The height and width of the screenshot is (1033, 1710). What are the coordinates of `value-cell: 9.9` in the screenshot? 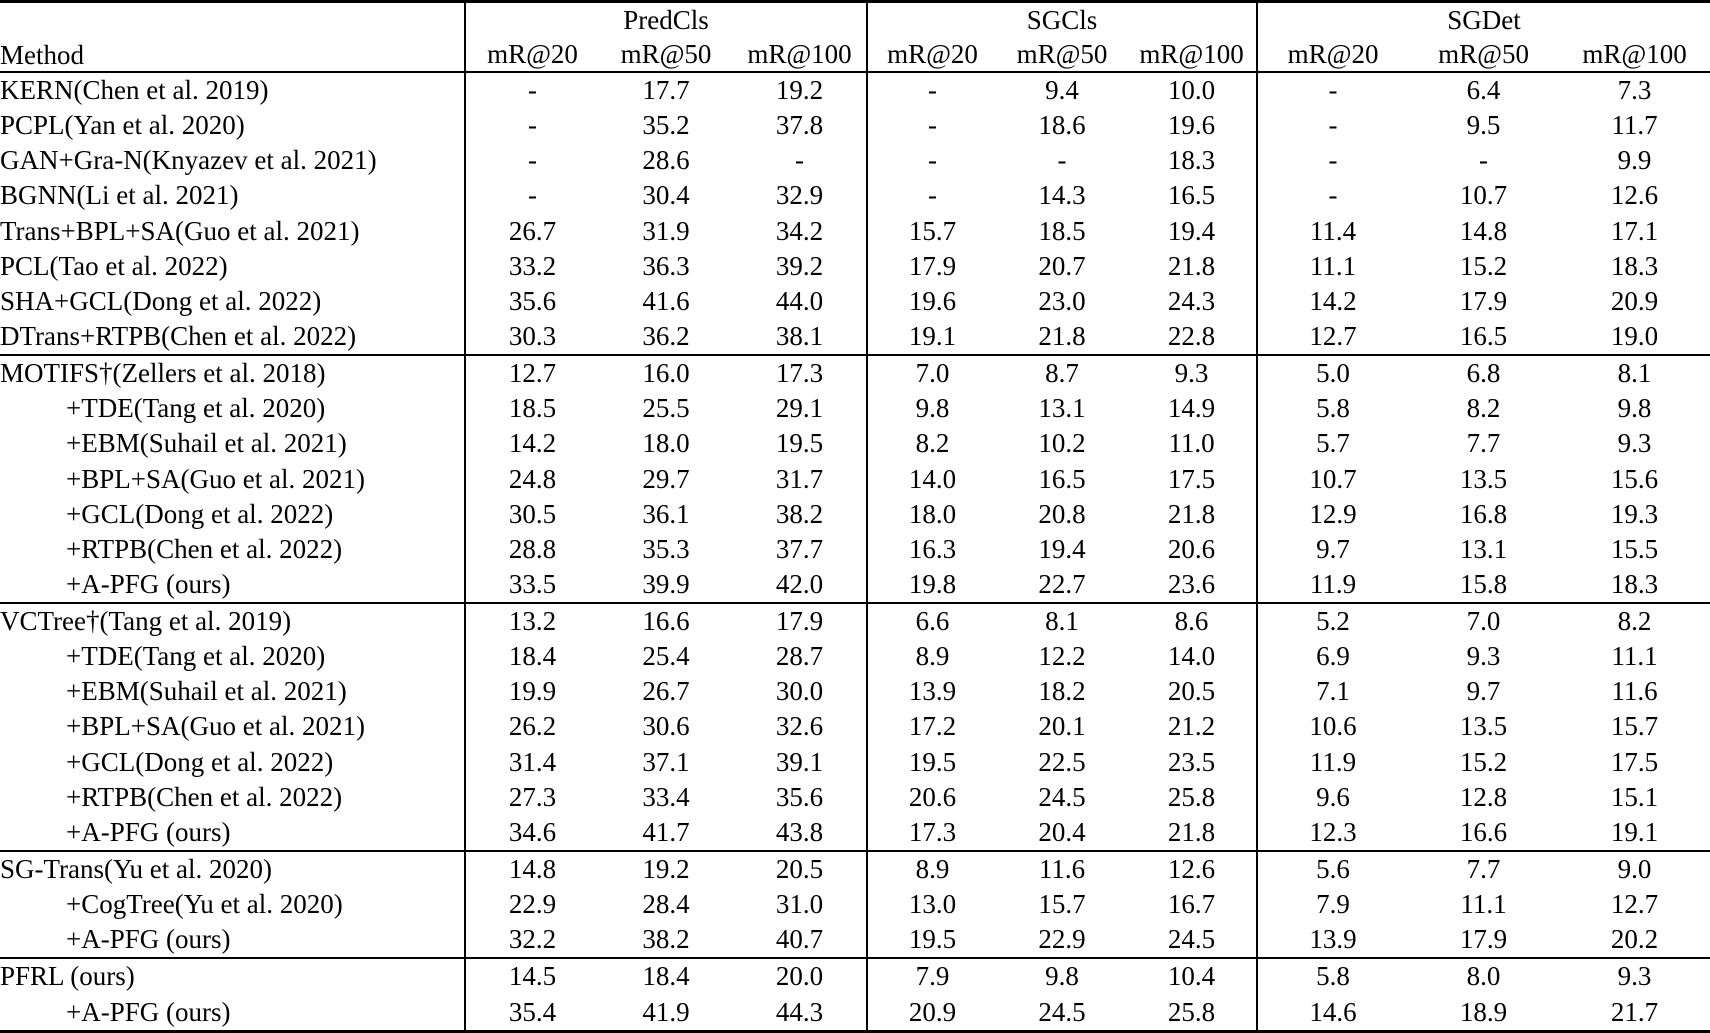 It's located at (1634, 160).